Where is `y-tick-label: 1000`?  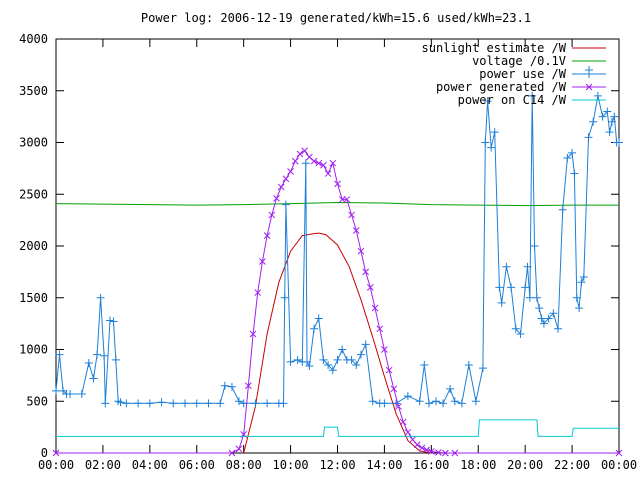
y-tick-label: 1000 is located at coordinates (33, 350).